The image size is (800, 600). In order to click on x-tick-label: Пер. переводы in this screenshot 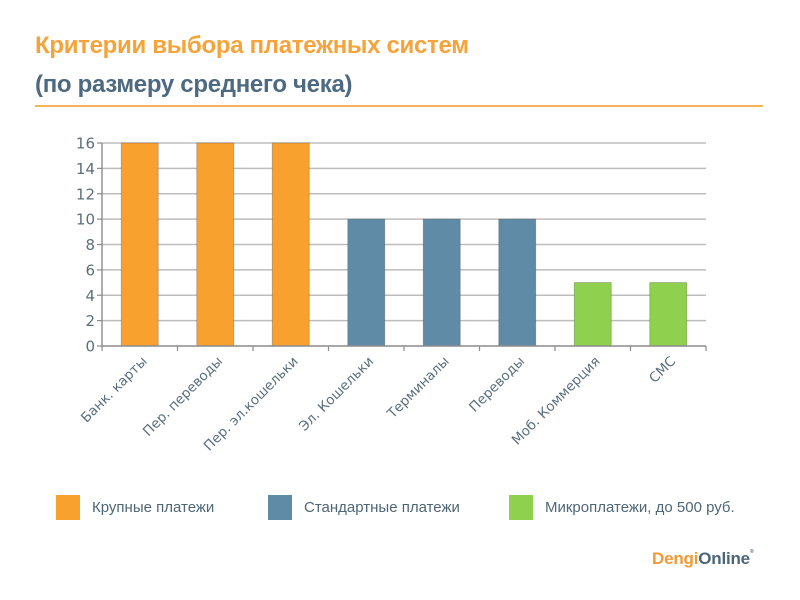, I will do `click(183, 397)`.